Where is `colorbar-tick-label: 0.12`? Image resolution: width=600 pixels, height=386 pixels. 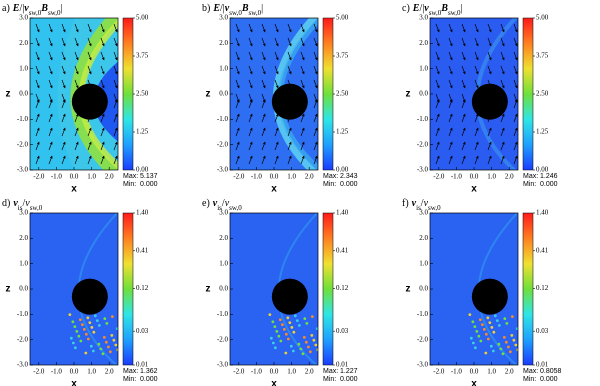 colorbar-tick-label: 0.12 is located at coordinates (142, 288).